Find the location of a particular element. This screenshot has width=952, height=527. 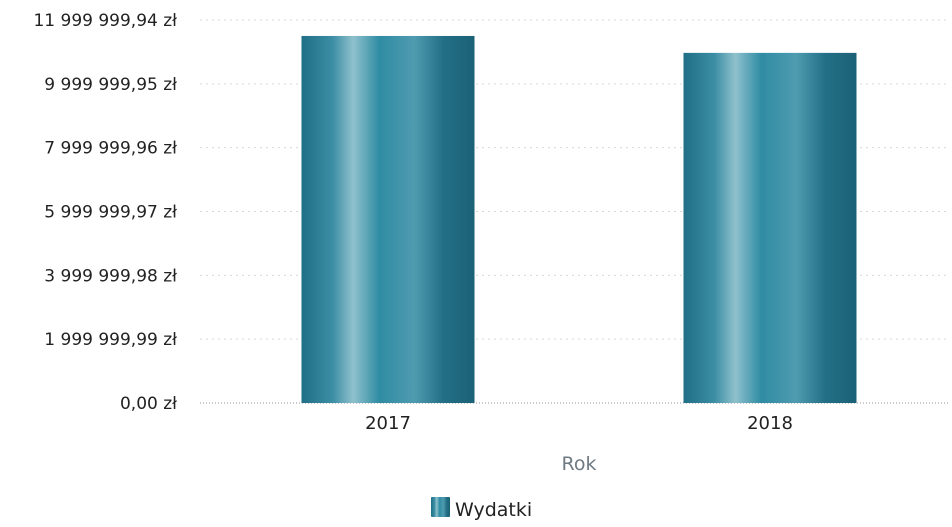

y-tick-label: 1 999 999,99 zł is located at coordinates (110, 340).